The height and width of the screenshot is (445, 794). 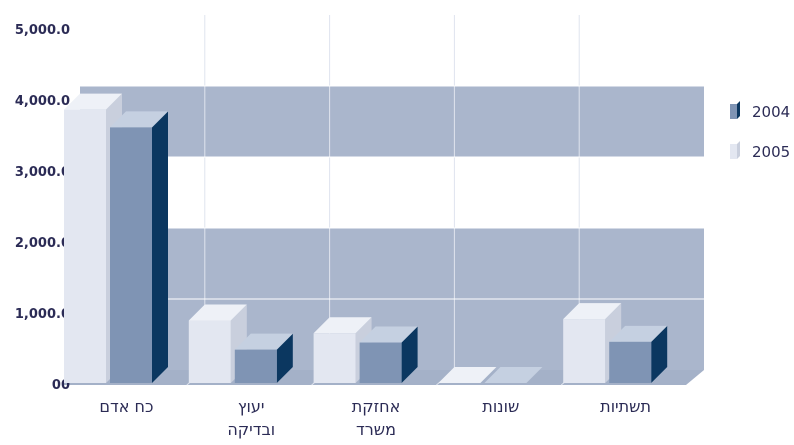 I want to click on y-tick-label: 3,000.0, so click(x=42, y=172).